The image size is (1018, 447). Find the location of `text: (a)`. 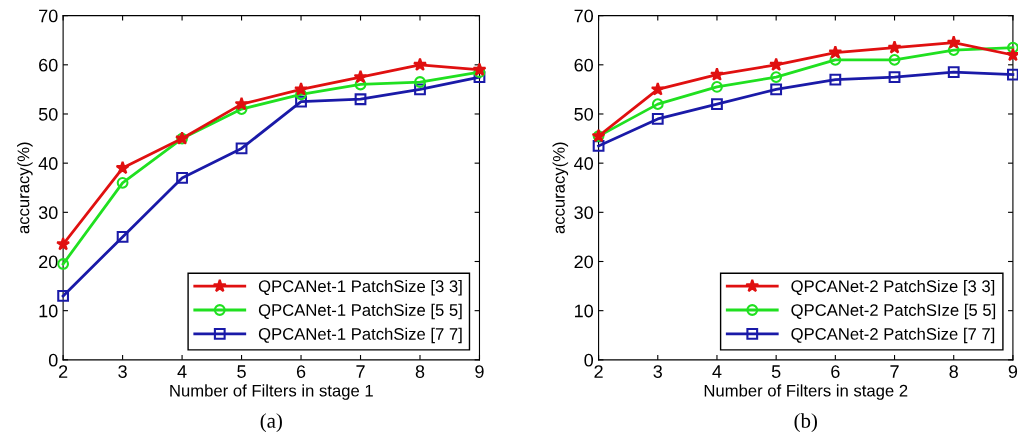

text: (a) is located at coordinates (271, 423).